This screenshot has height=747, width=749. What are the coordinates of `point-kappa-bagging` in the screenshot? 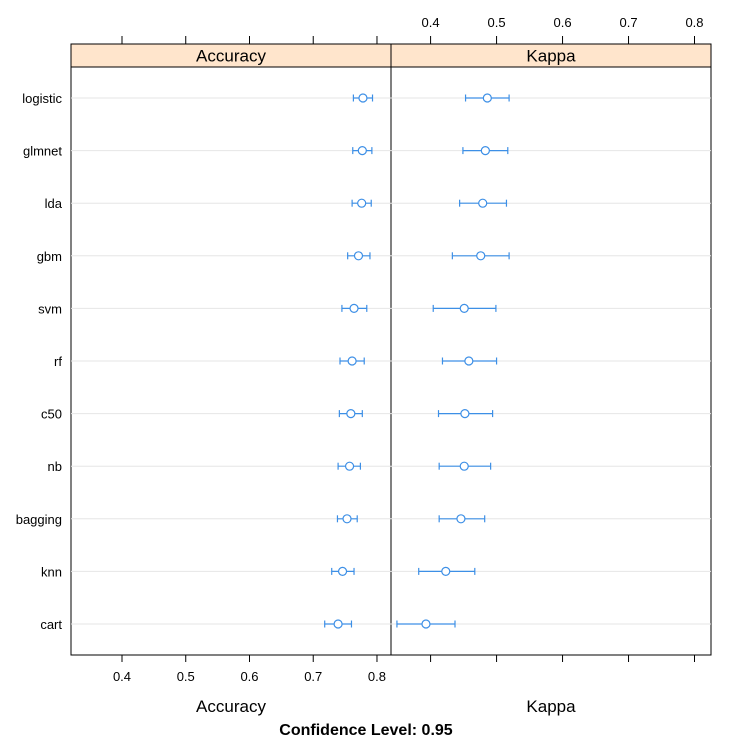 It's located at (461, 519).